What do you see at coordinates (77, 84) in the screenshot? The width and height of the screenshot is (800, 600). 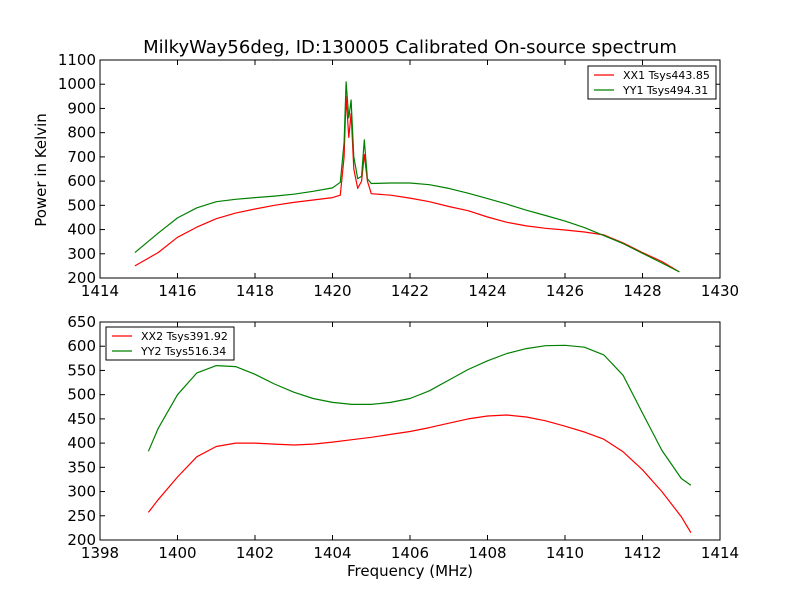 I see `top-y-tick-label: 1000` at bounding box center [77, 84].